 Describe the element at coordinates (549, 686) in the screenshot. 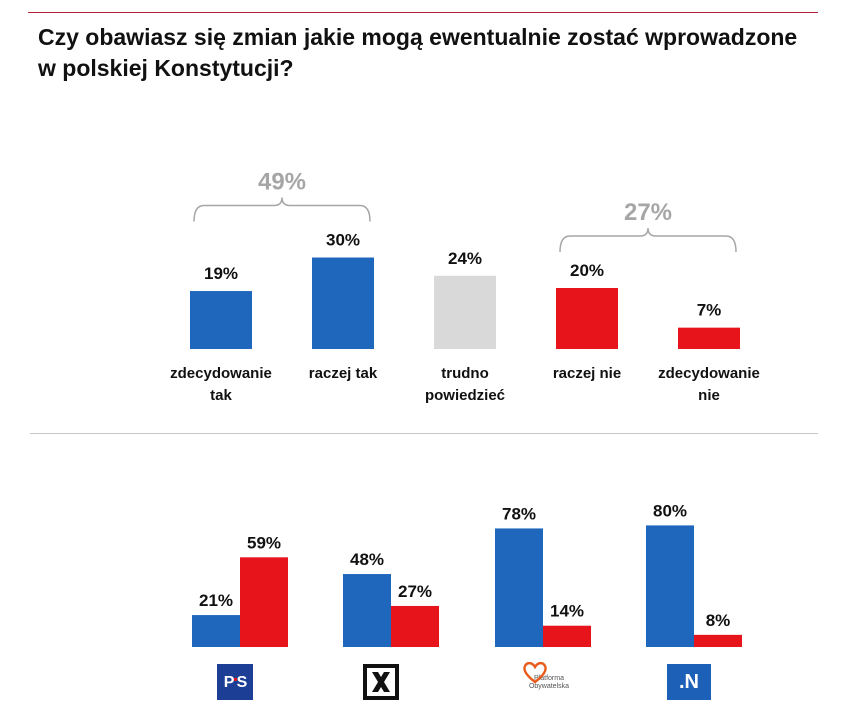

I see `po-logo-line2: Obywatelska` at that location.